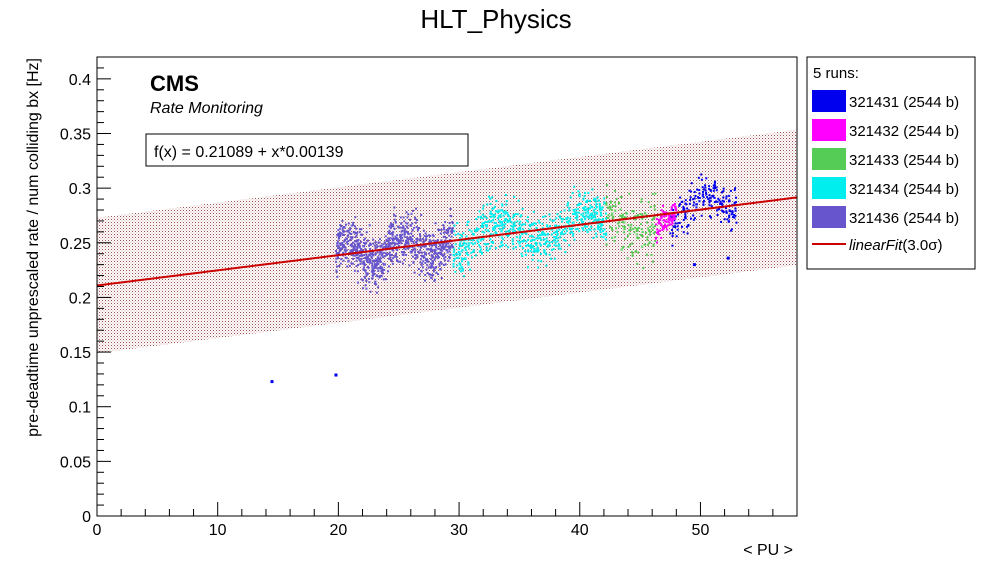  What do you see at coordinates (495, 19) in the screenshot?
I see `chart-title: HLT_Physics` at bounding box center [495, 19].